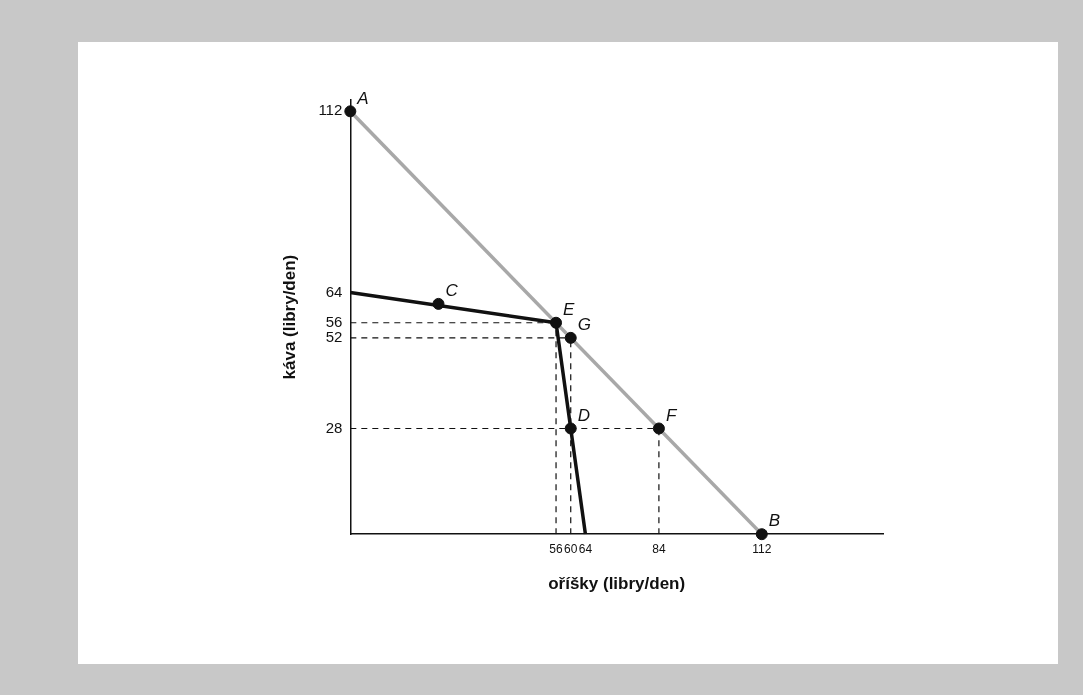 The width and height of the screenshot is (1083, 695). Describe the element at coordinates (289, 317) in the screenshot. I see `y-axis-title: káva (libry/den)` at that location.